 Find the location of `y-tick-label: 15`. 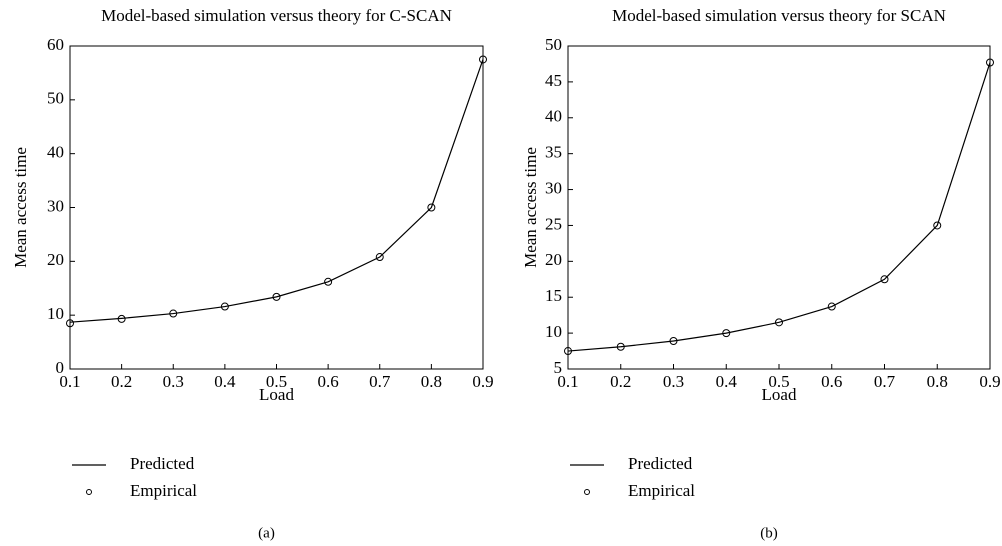

y-tick-label: 15 is located at coordinates (553, 295).